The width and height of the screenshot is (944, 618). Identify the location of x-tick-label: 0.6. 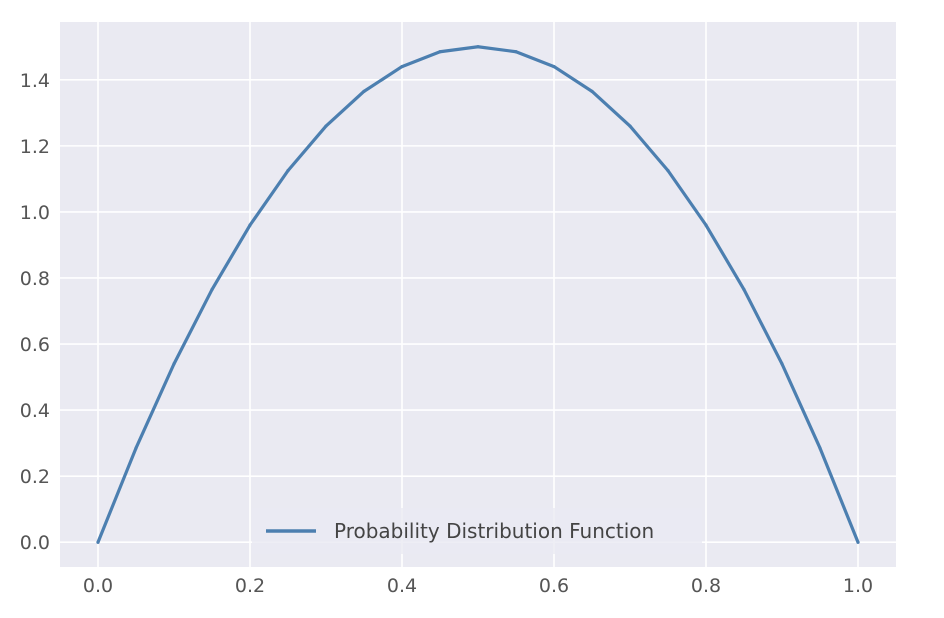
(554, 586).